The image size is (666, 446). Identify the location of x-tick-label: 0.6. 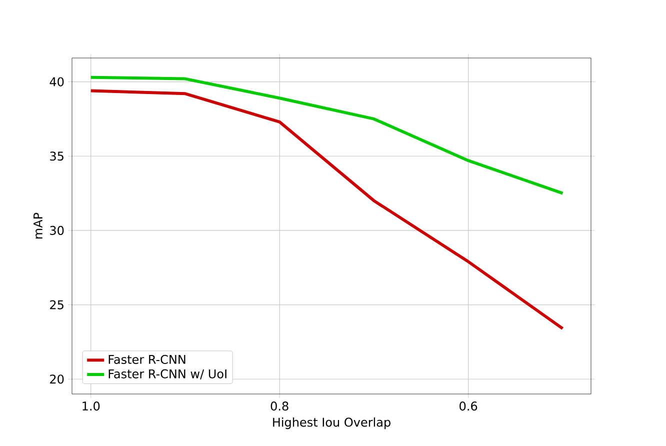
(469, 406).